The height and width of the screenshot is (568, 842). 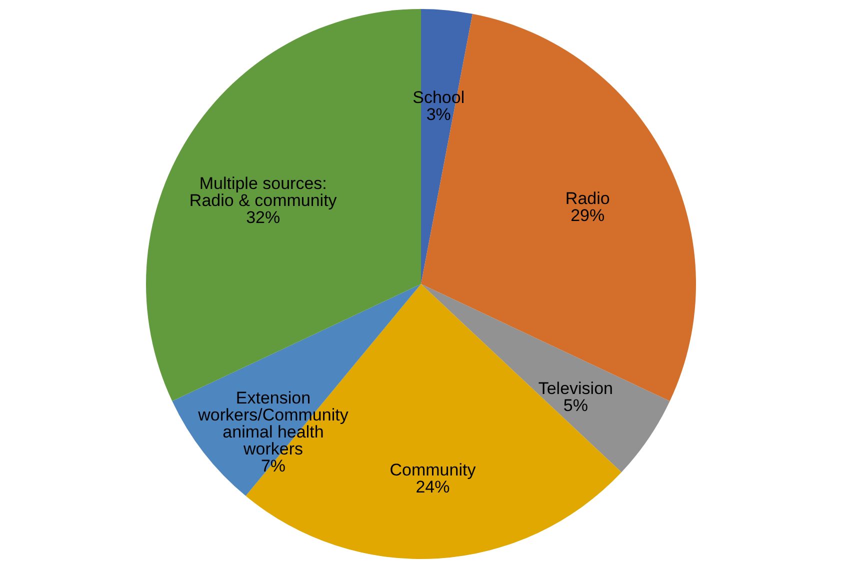 I want to click on data-label: 32%, so click(x=263, y=217).